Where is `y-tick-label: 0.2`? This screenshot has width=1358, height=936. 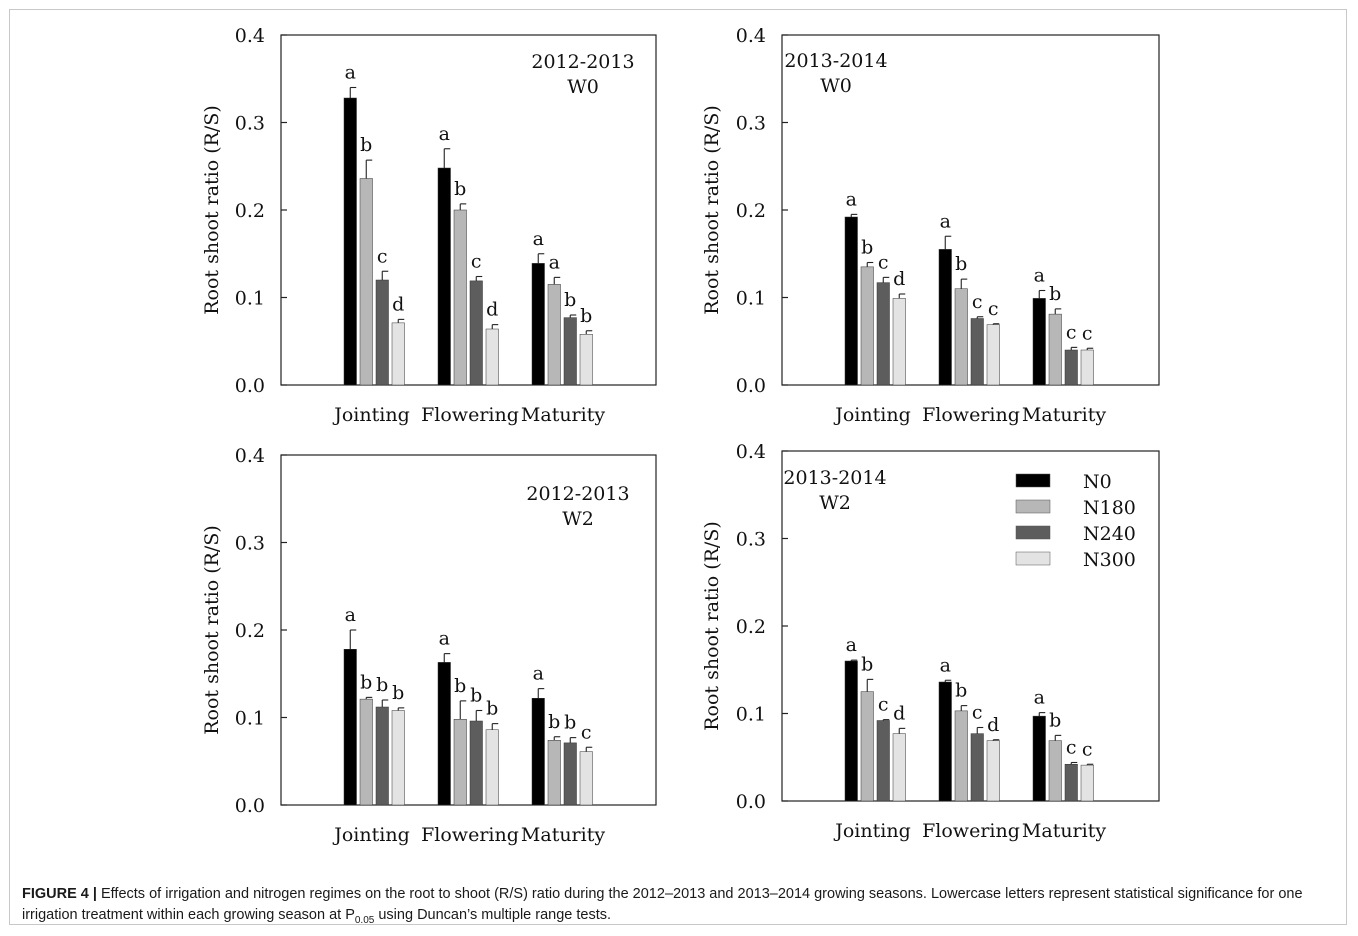
y-tick-label: 0.2 is located at coordinates (751, 211).